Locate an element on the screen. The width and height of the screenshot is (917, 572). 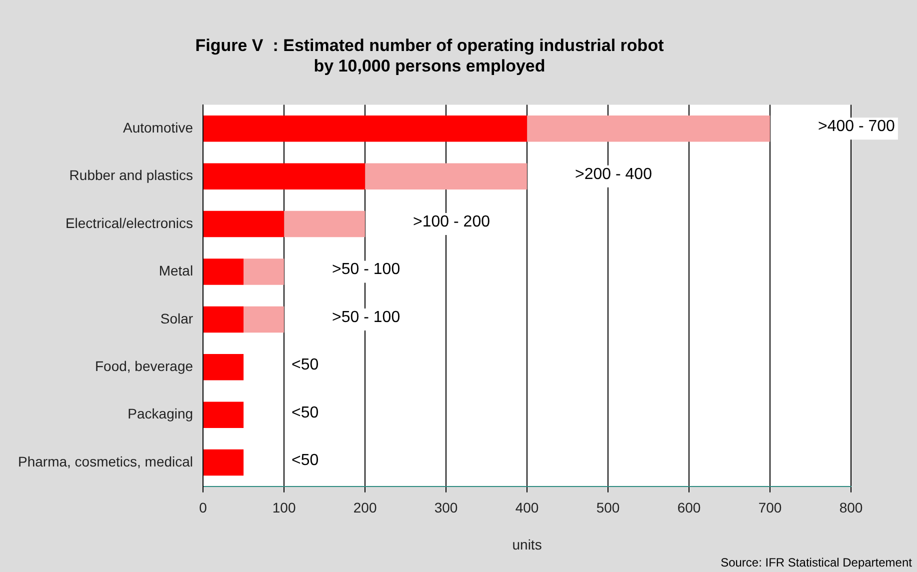
y-tick-label: Pharma, cosmetics, medical is located at coordinates (106, 461).